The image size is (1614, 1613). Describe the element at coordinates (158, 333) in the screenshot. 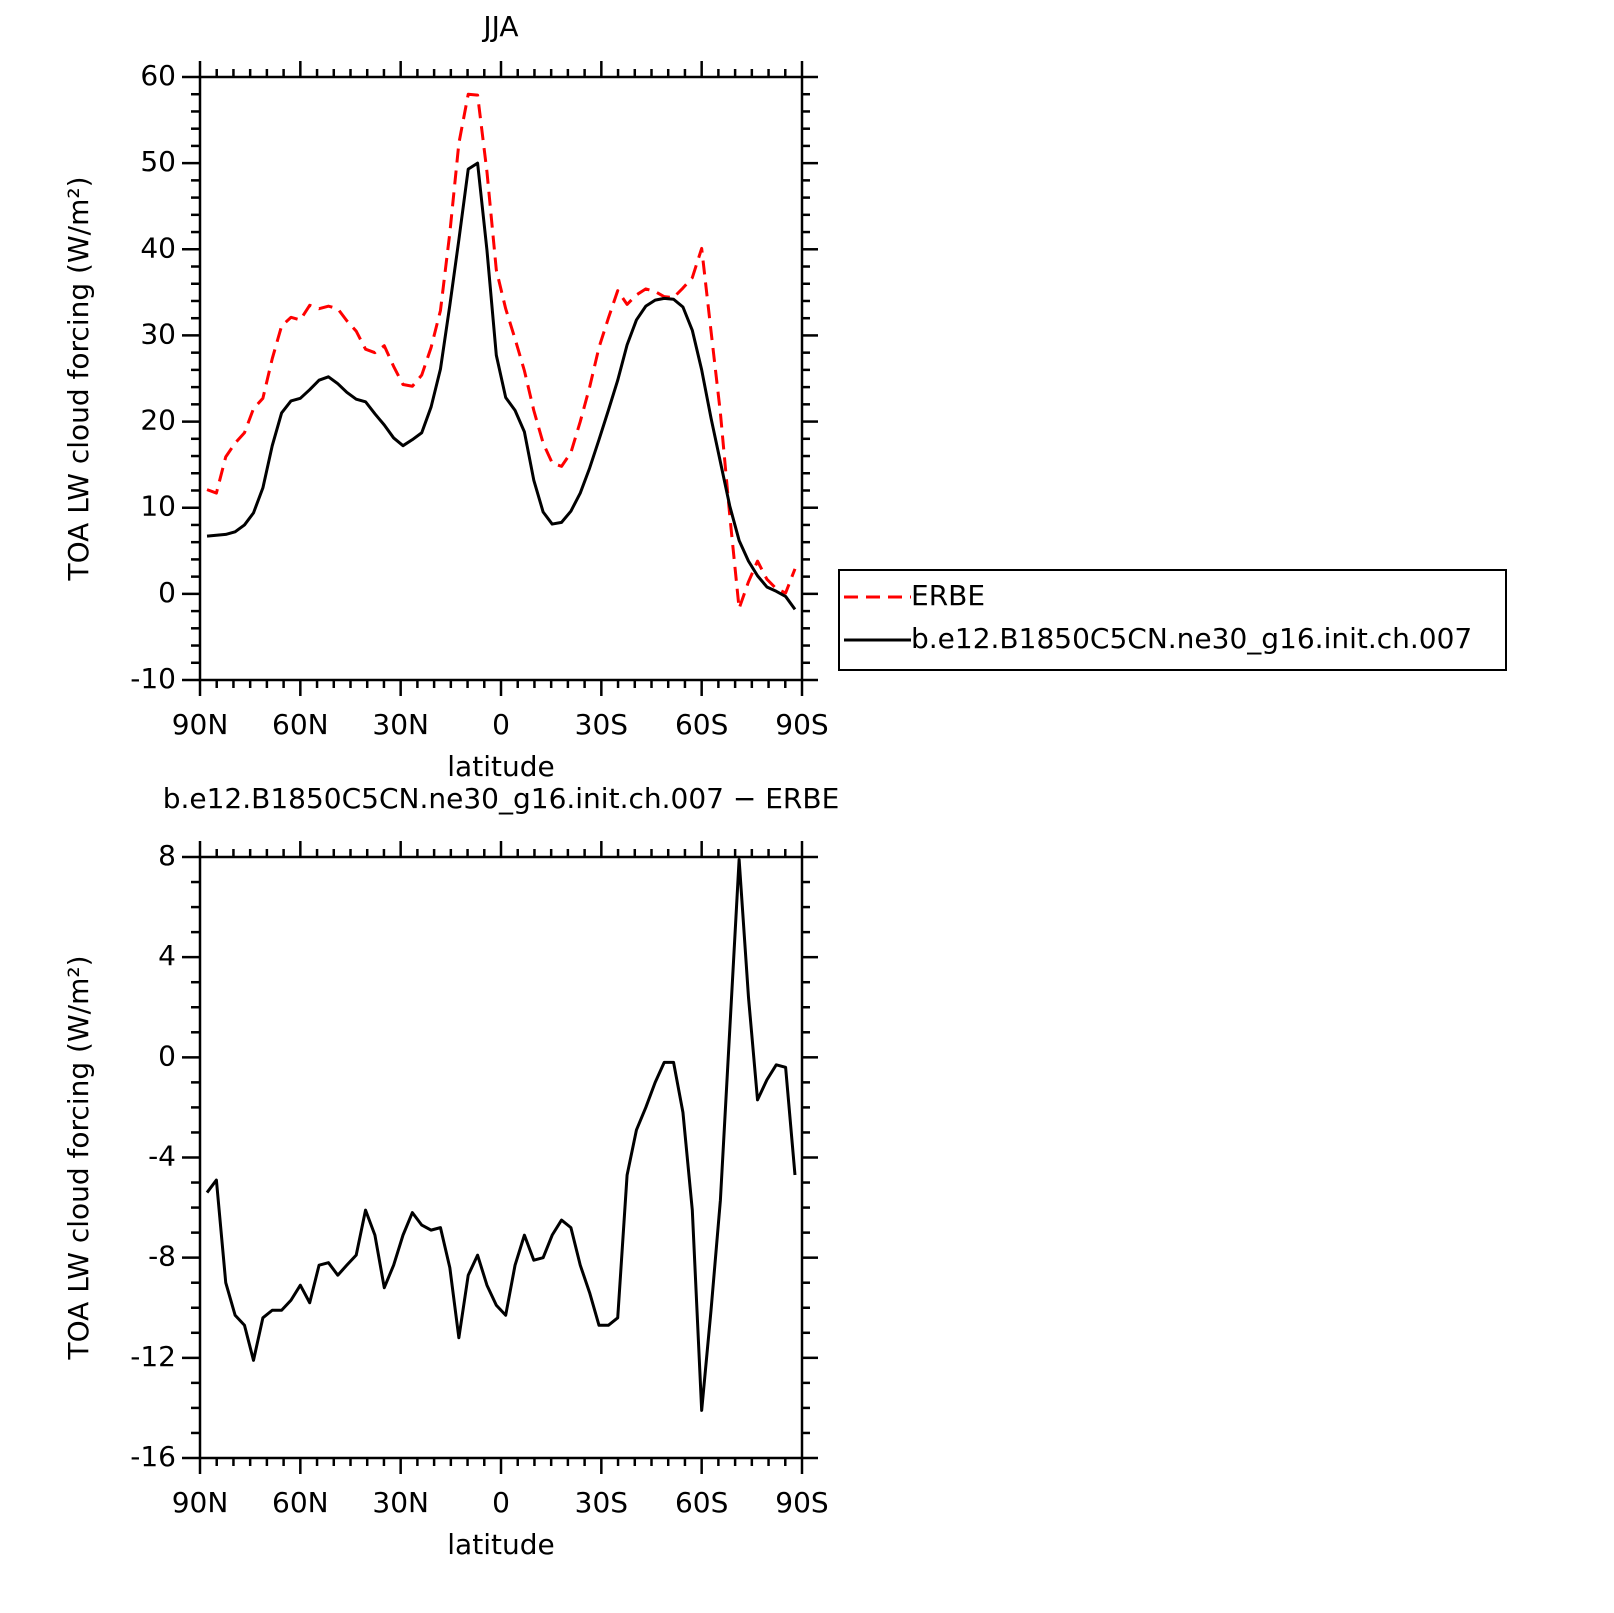

I see `y-tick-label: 30` at that location.